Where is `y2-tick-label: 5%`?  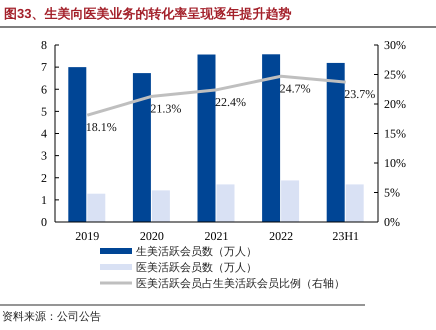
y2-tick-label: 5% is located at coordinates (392, 193).